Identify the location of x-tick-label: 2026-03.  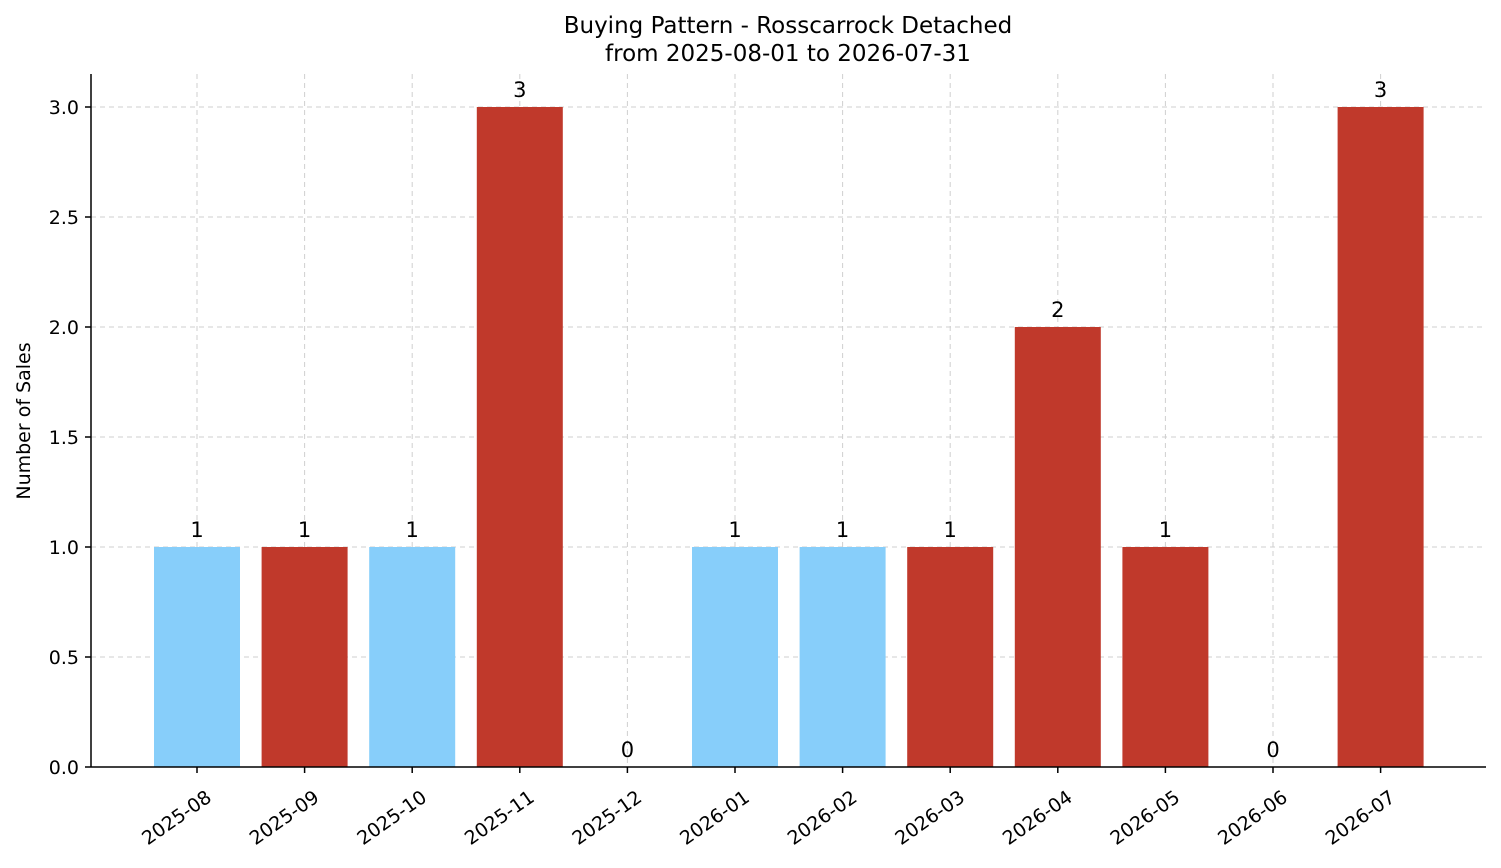
(930, 818).